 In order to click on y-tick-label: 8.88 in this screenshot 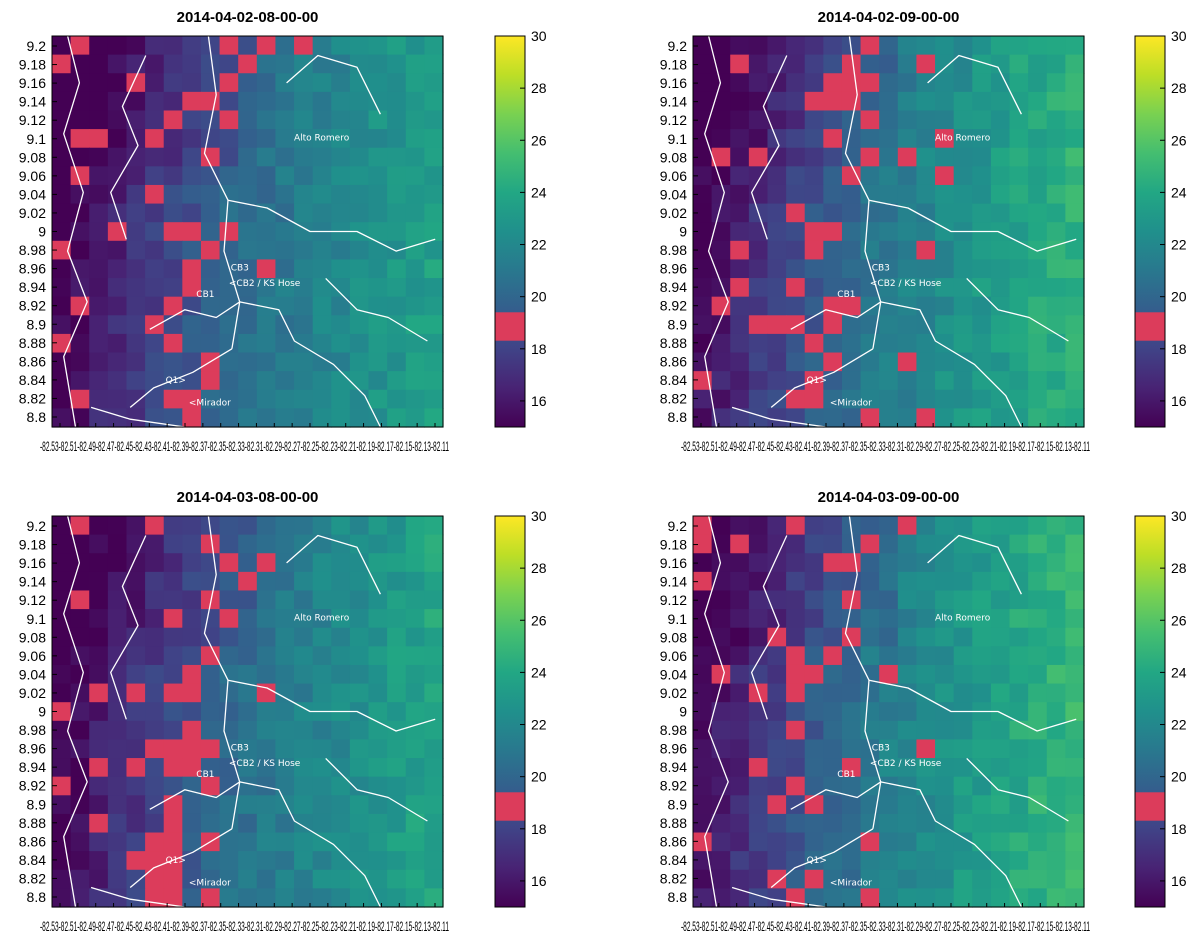, I will do `click(32, 823)`.